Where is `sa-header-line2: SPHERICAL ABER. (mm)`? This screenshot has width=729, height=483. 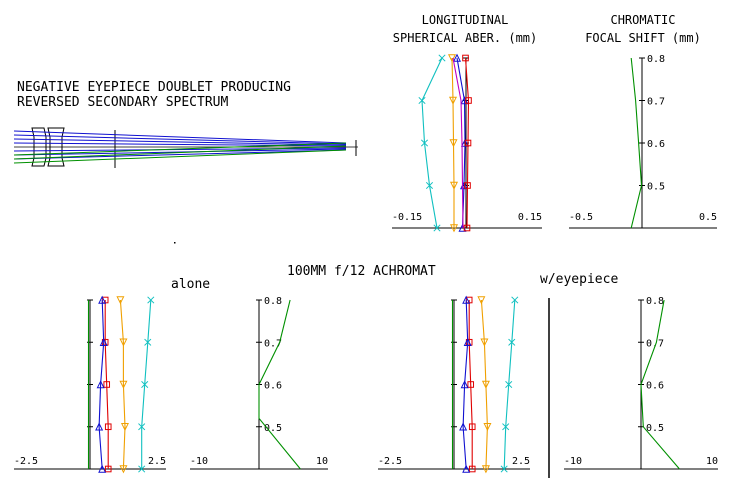
sa-header-line2: SPHERICAL ABER. (mm) is located at coordinates (465, 38).